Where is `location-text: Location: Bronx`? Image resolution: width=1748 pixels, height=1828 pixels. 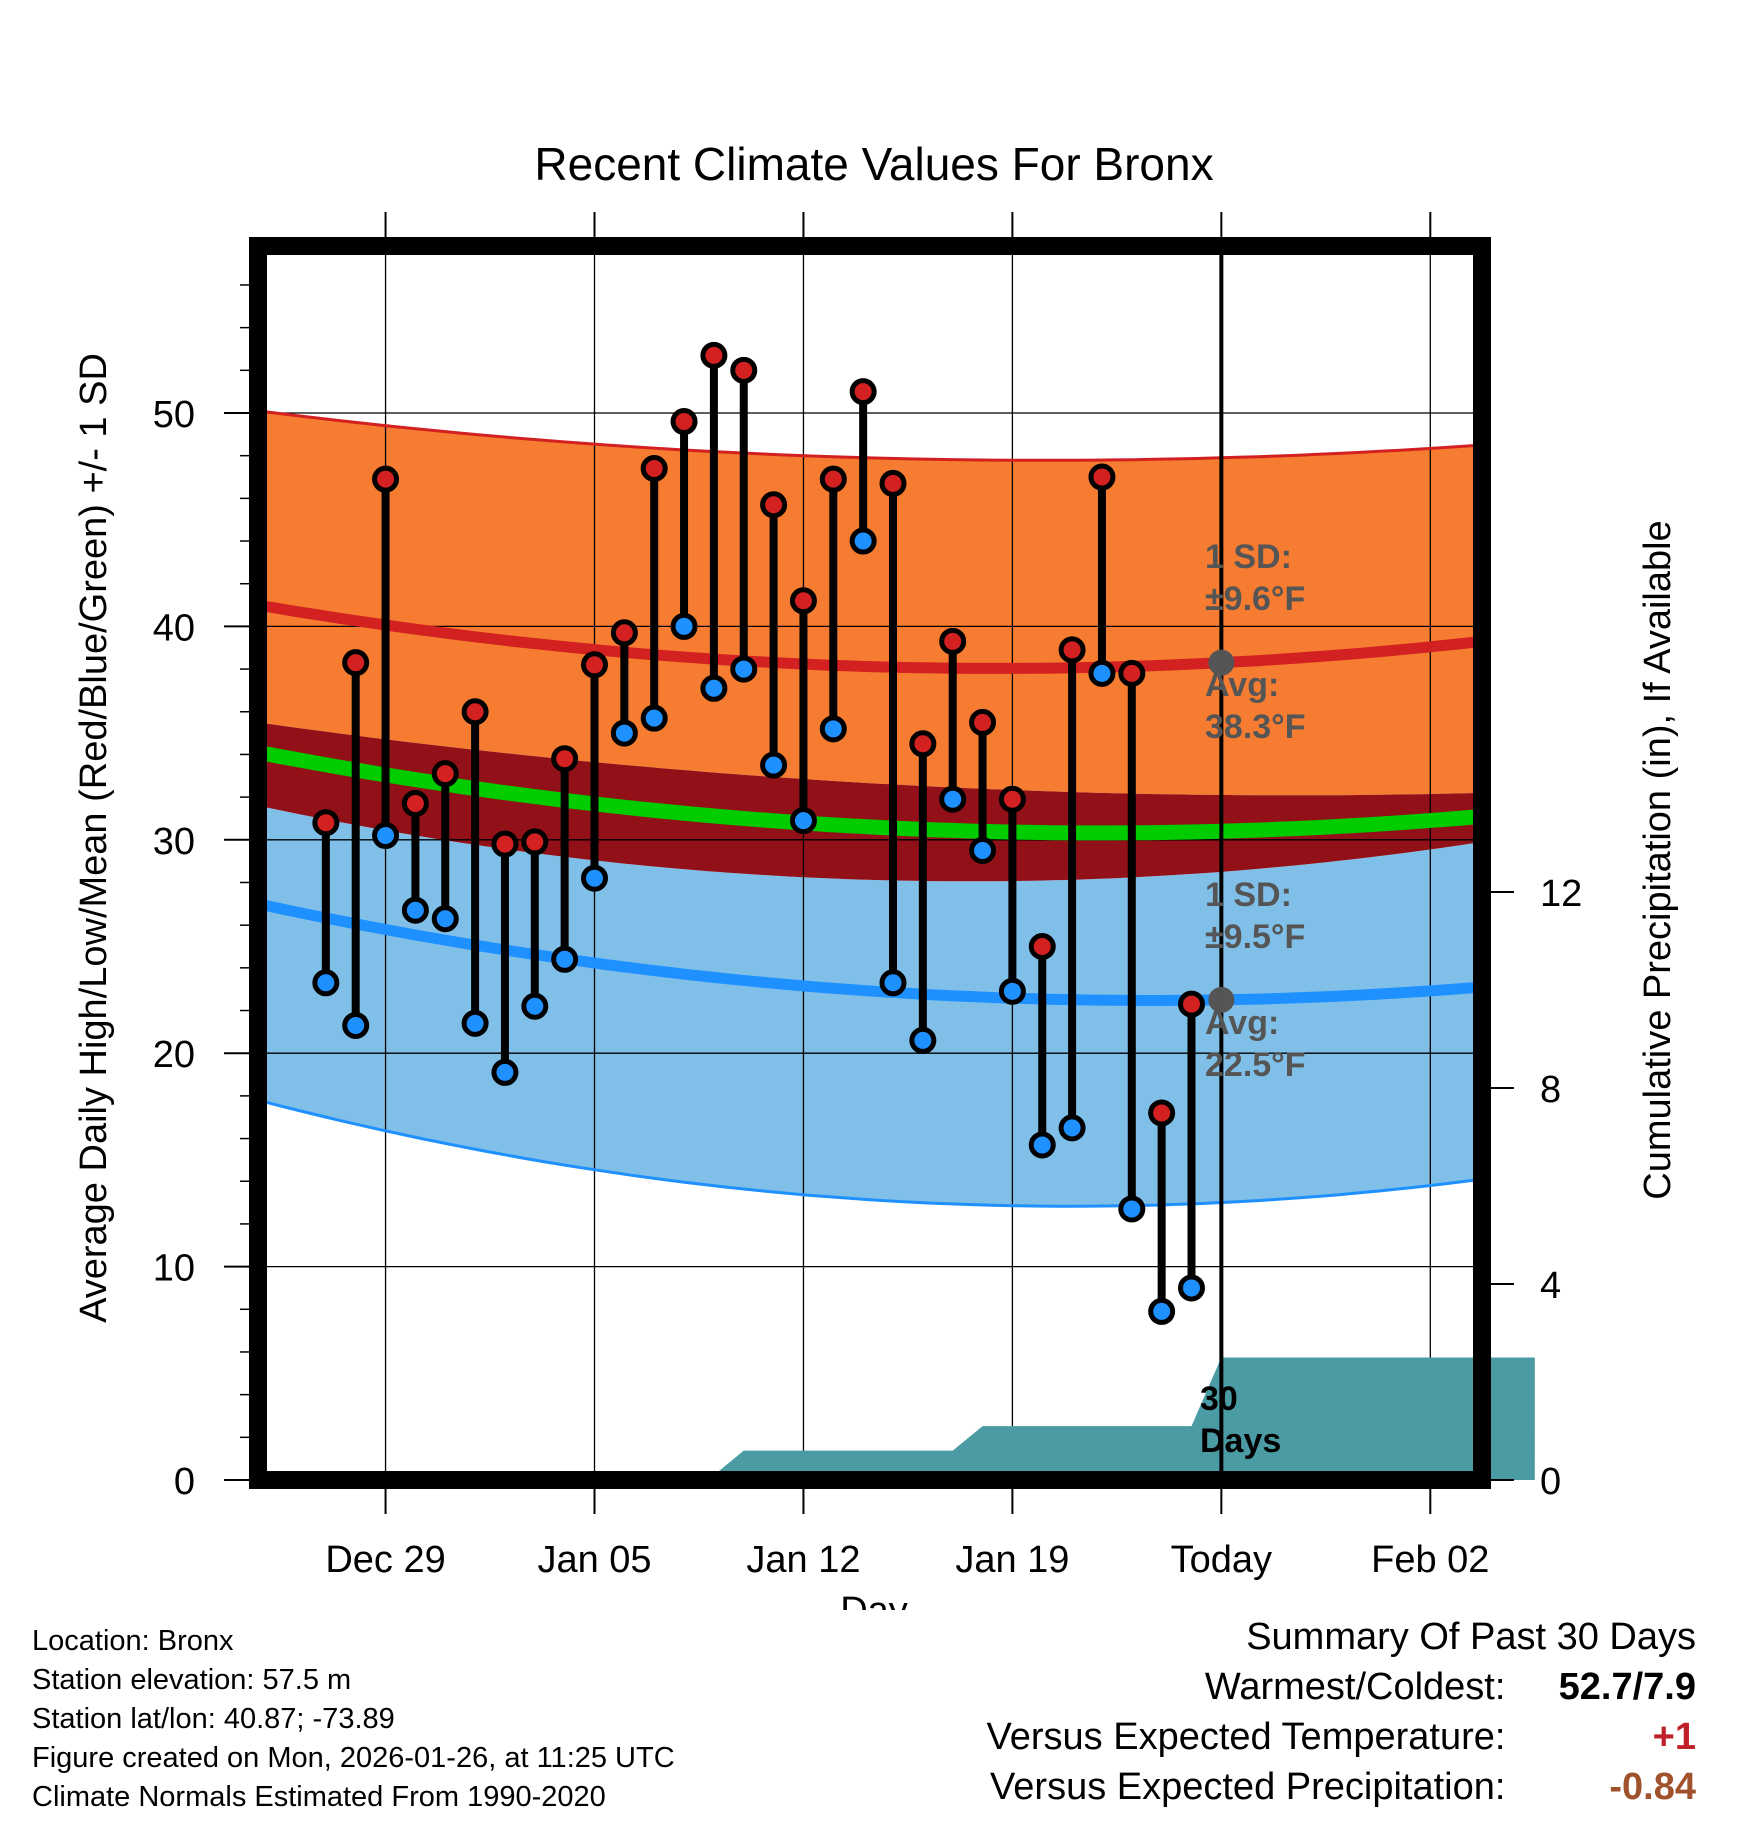 location-text: Location: Bronx is located at coordinates (133, 1641).